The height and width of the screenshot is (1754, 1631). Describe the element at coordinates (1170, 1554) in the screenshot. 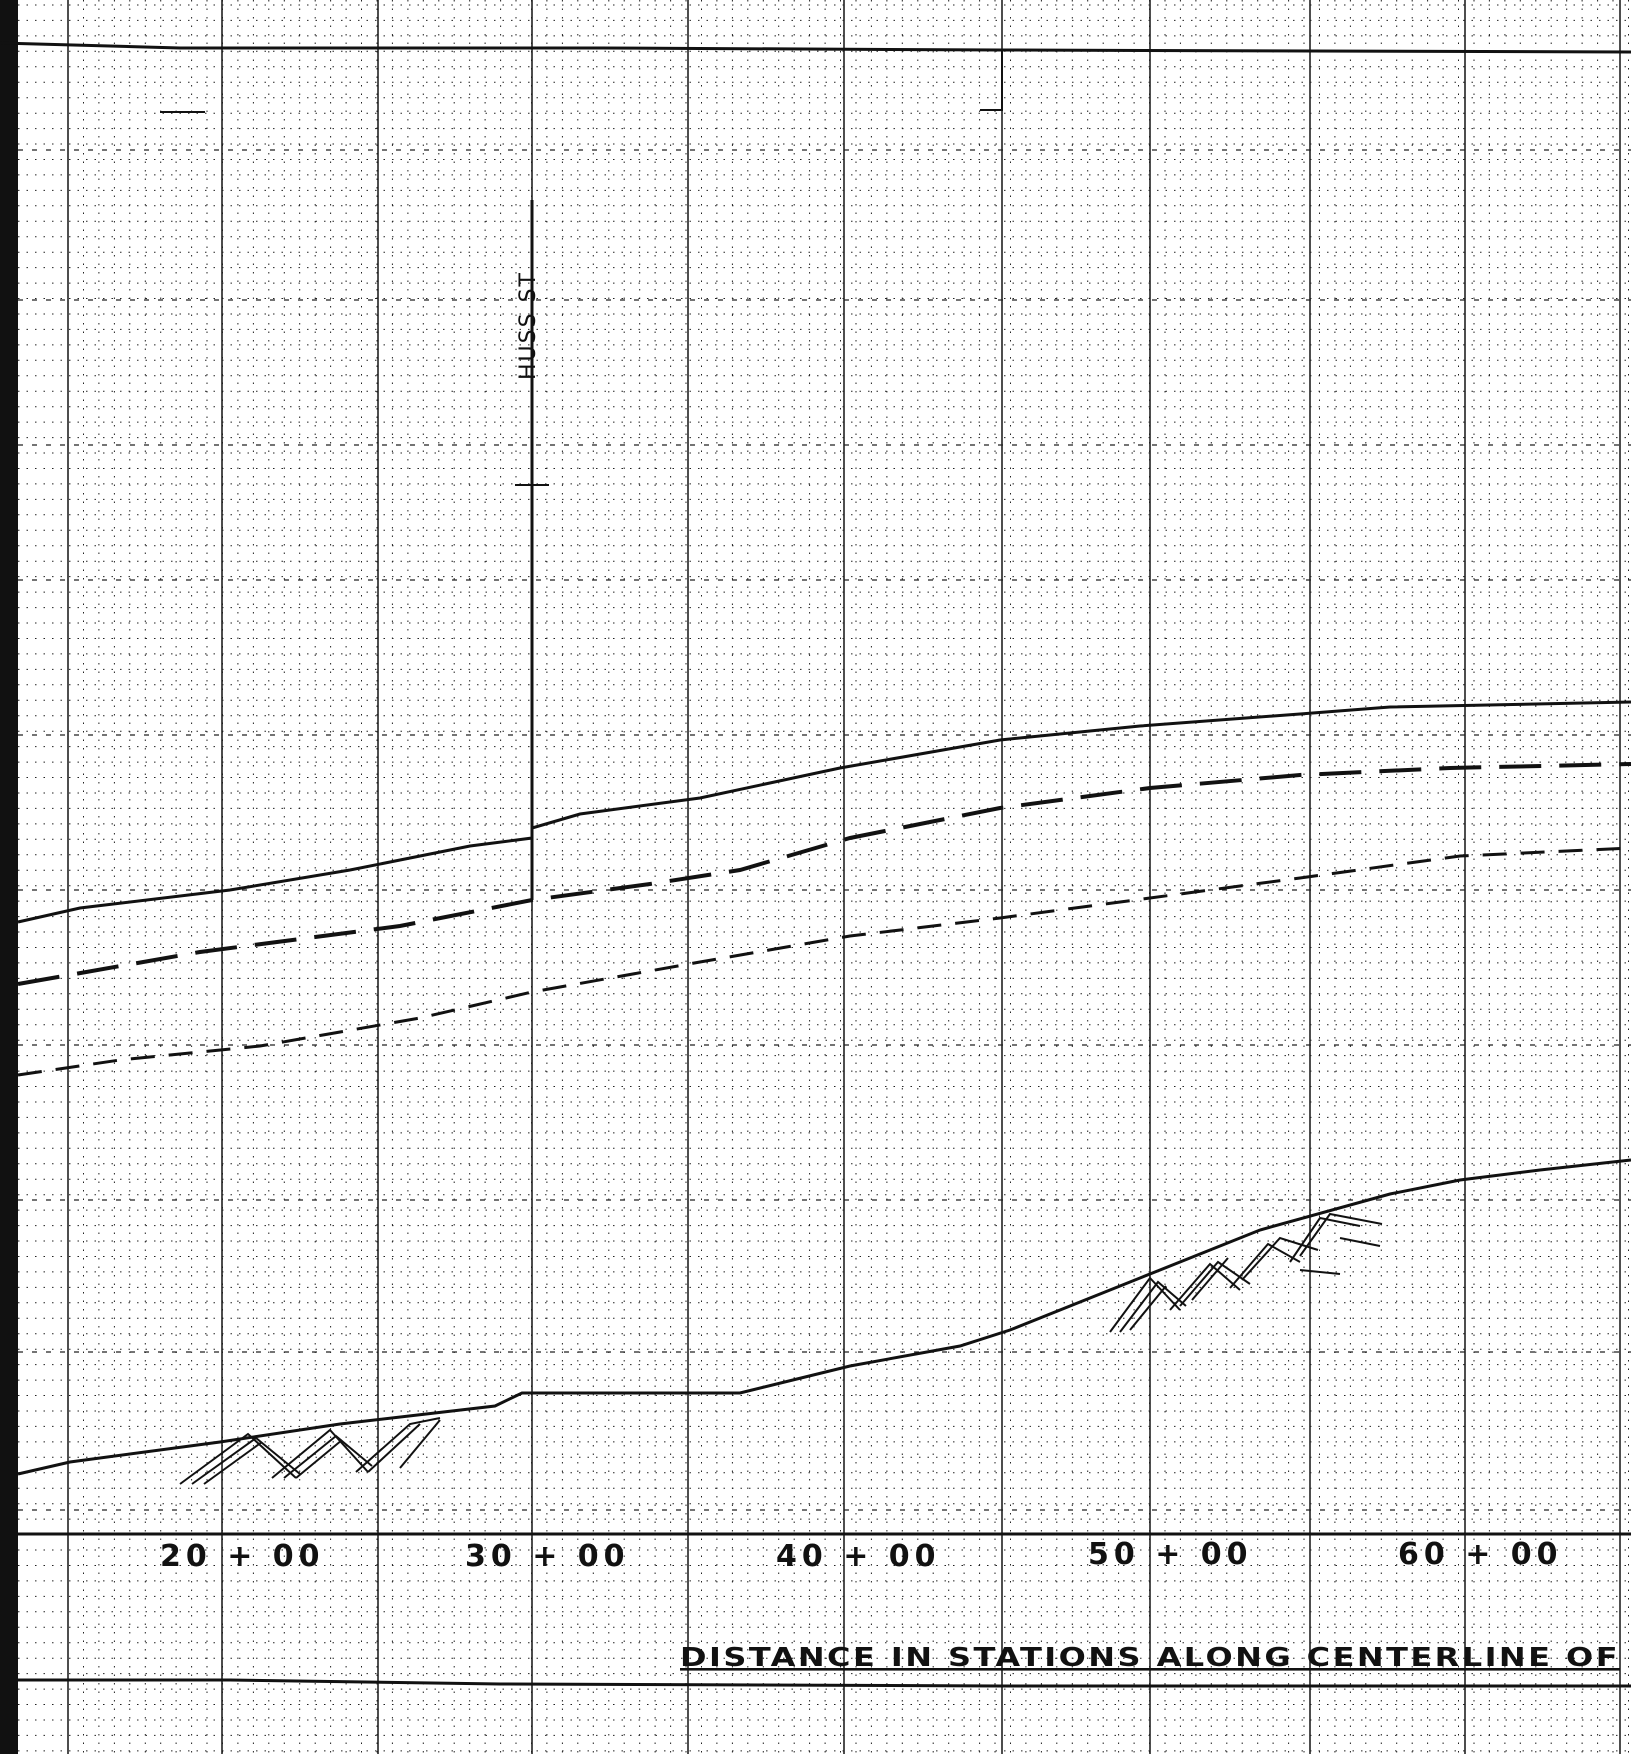

I see `station-label-50: 50 + 00` at that location.